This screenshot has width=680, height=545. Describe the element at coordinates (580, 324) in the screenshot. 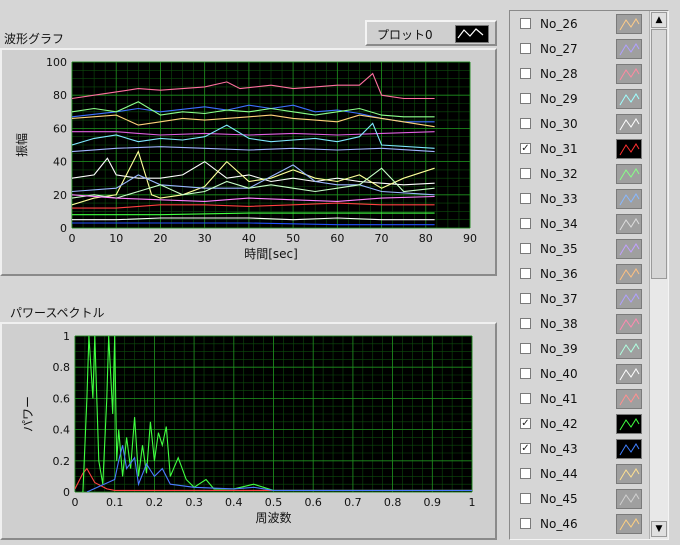

I see `channel-row: No_38` at that location.